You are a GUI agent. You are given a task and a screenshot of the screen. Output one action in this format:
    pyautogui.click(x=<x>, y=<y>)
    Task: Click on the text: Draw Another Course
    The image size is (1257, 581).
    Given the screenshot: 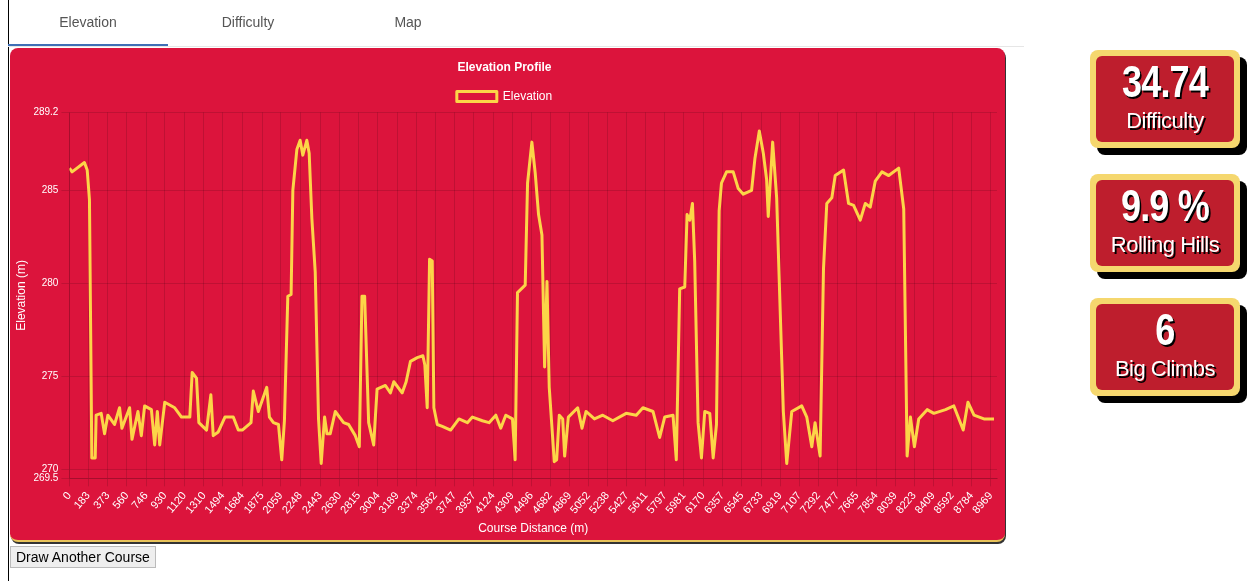 What is the action you would take?
    pyautogui.click(x=83, y=557)
    